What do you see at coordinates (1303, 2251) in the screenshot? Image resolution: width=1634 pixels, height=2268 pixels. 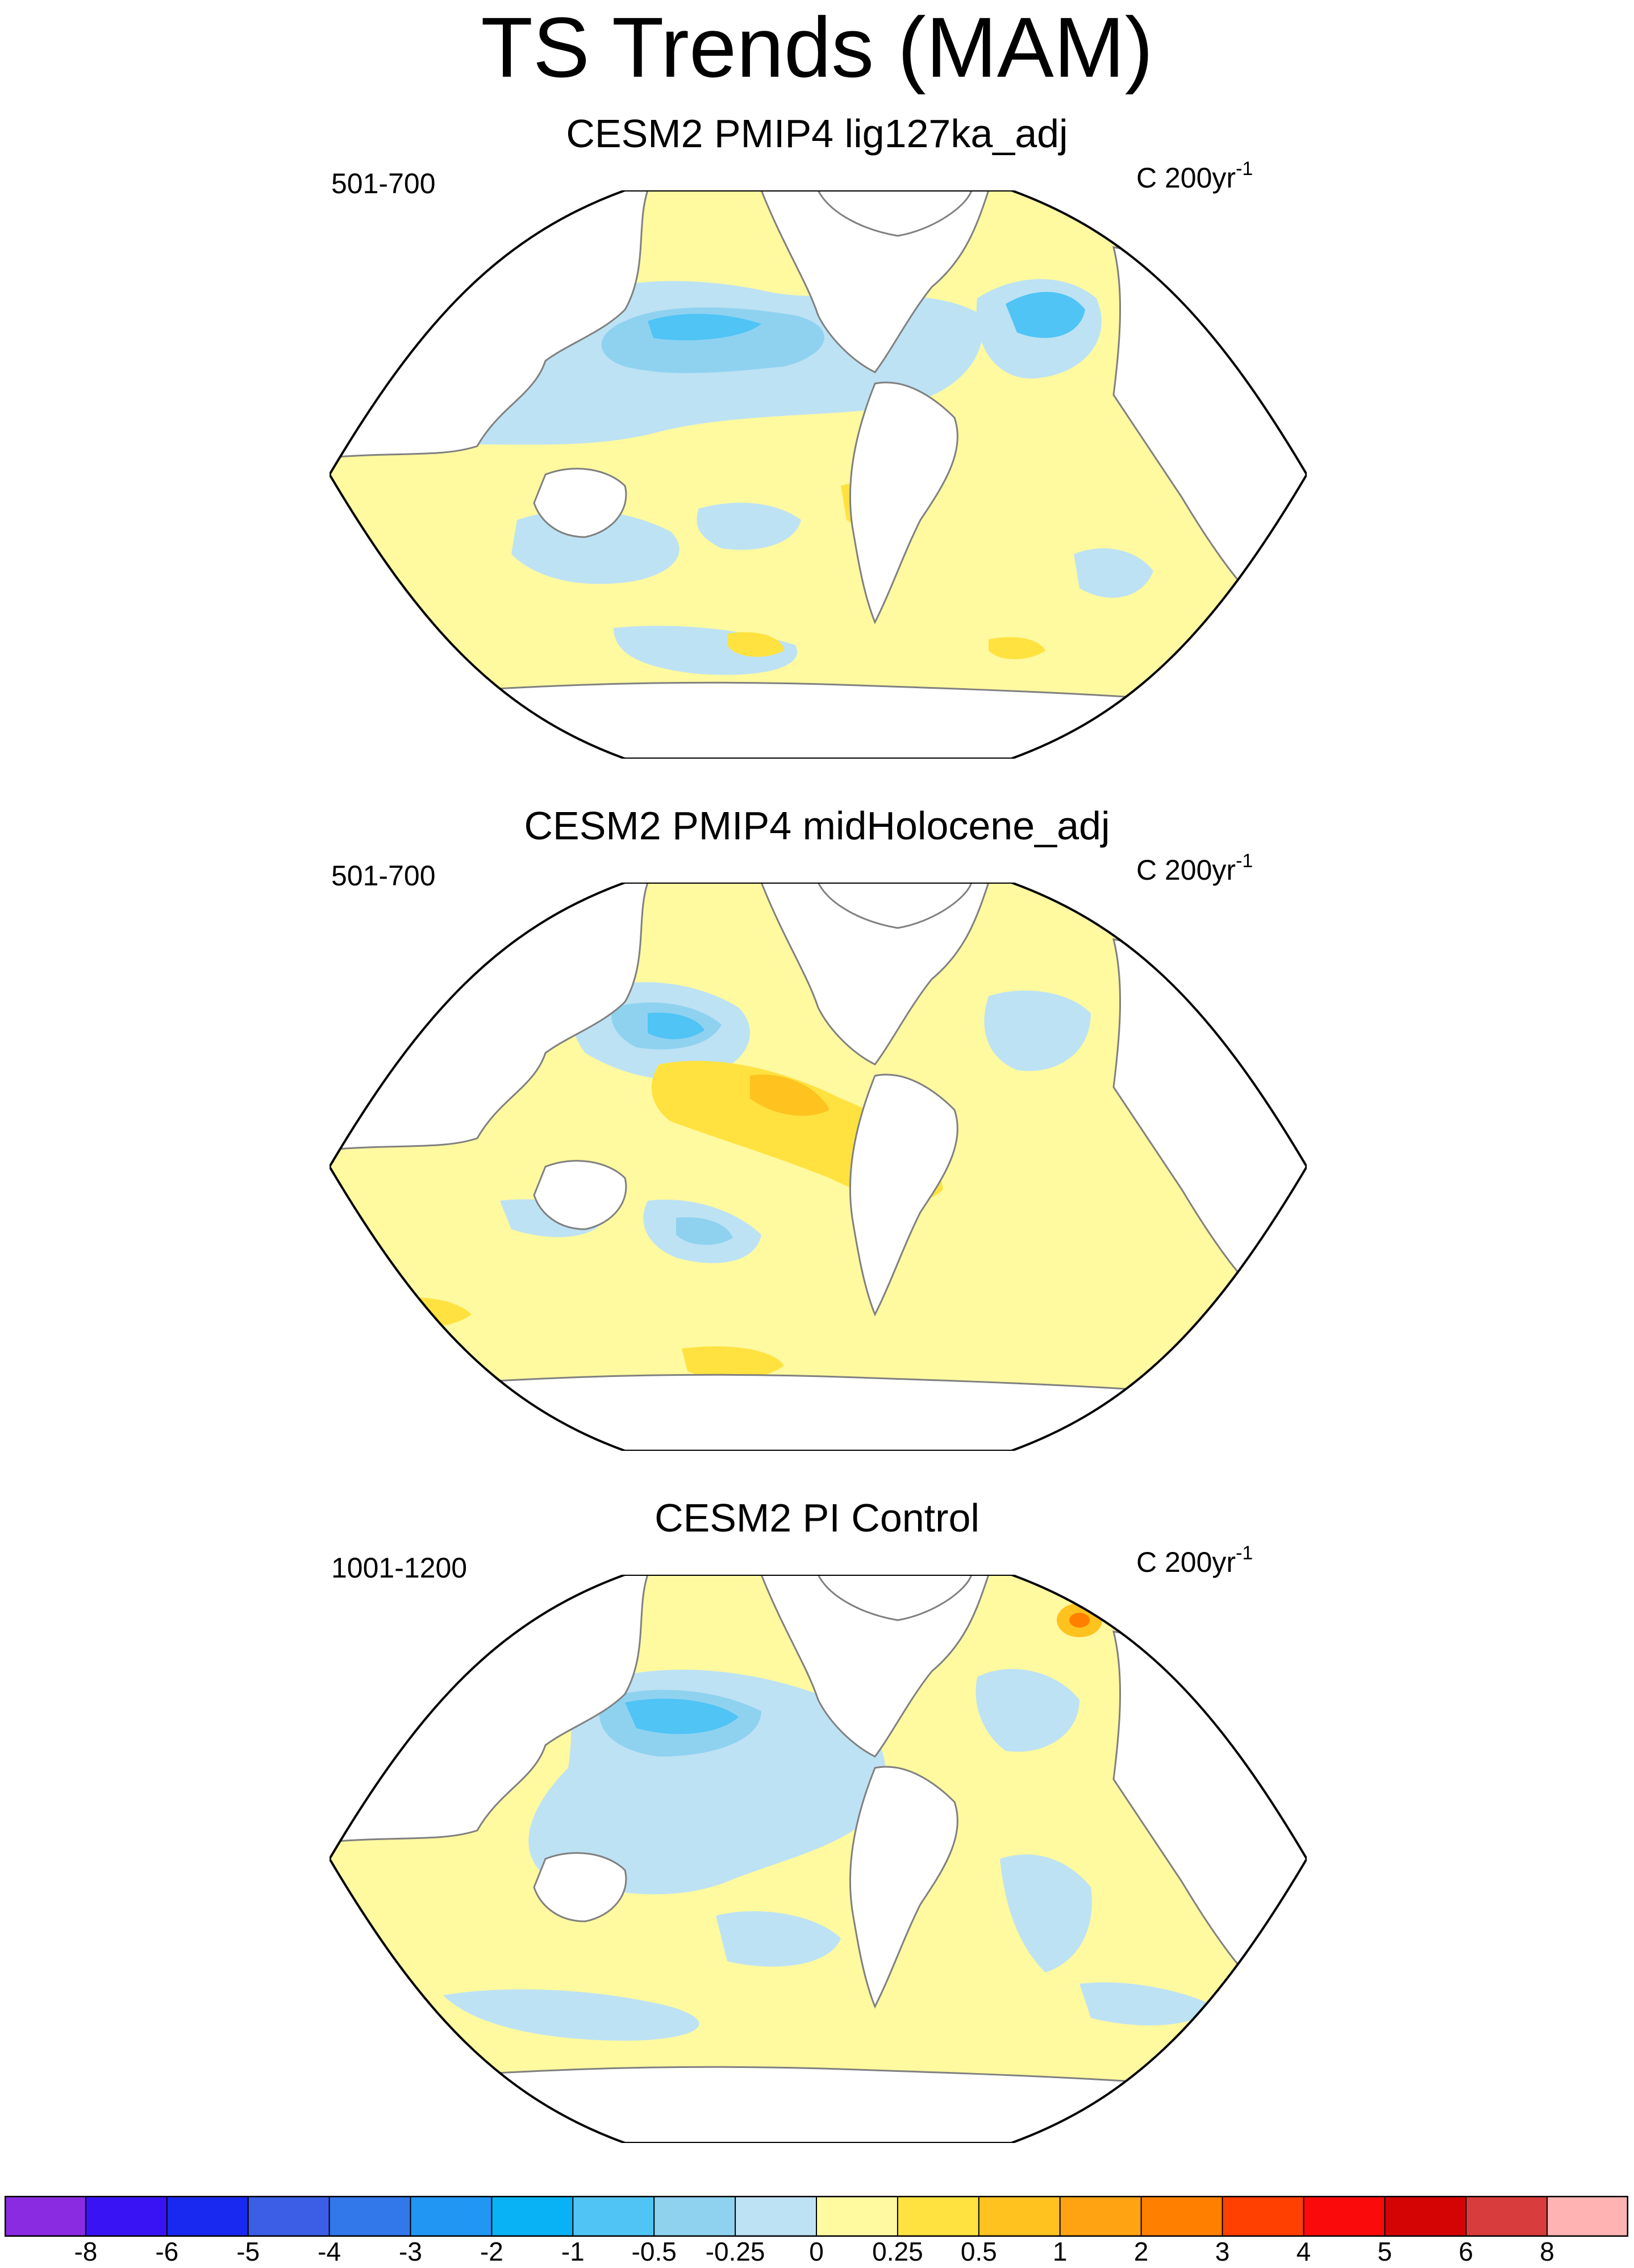 I see `colorbar-tick-label: 4` at bounding box center [1303, 2251].